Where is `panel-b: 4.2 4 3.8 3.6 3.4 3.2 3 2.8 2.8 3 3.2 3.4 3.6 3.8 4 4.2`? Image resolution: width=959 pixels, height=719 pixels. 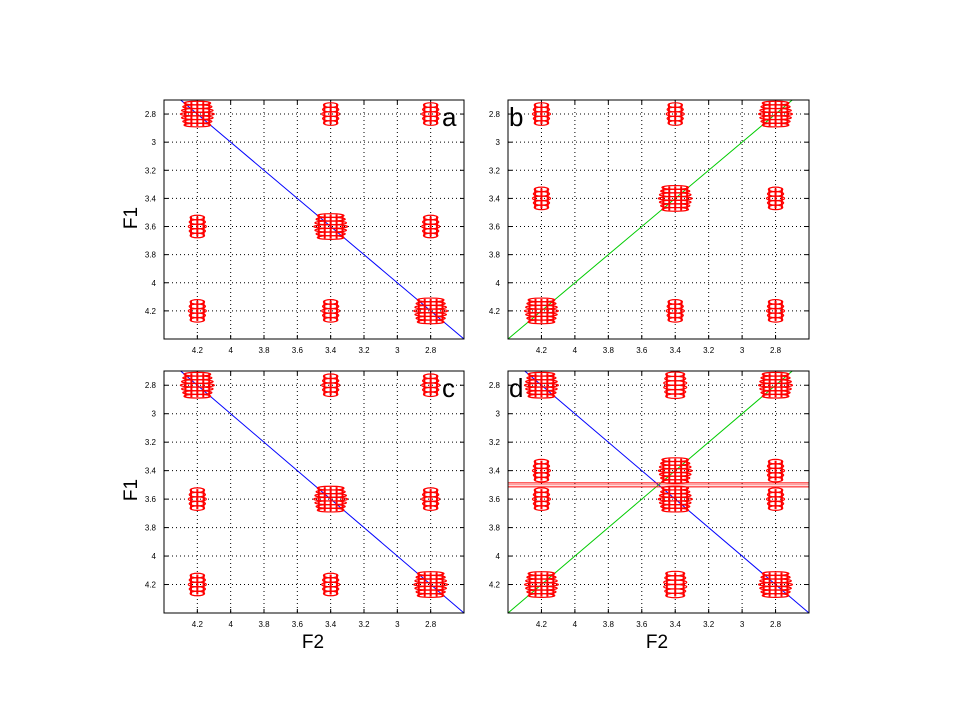 panel-b: 4.2 4 3.8 3.6 3.4 3.2 3 2.8 2.8 3 3.2 3.4 3.6 3.8 4 4.2 is located at coordinates (649, 227).